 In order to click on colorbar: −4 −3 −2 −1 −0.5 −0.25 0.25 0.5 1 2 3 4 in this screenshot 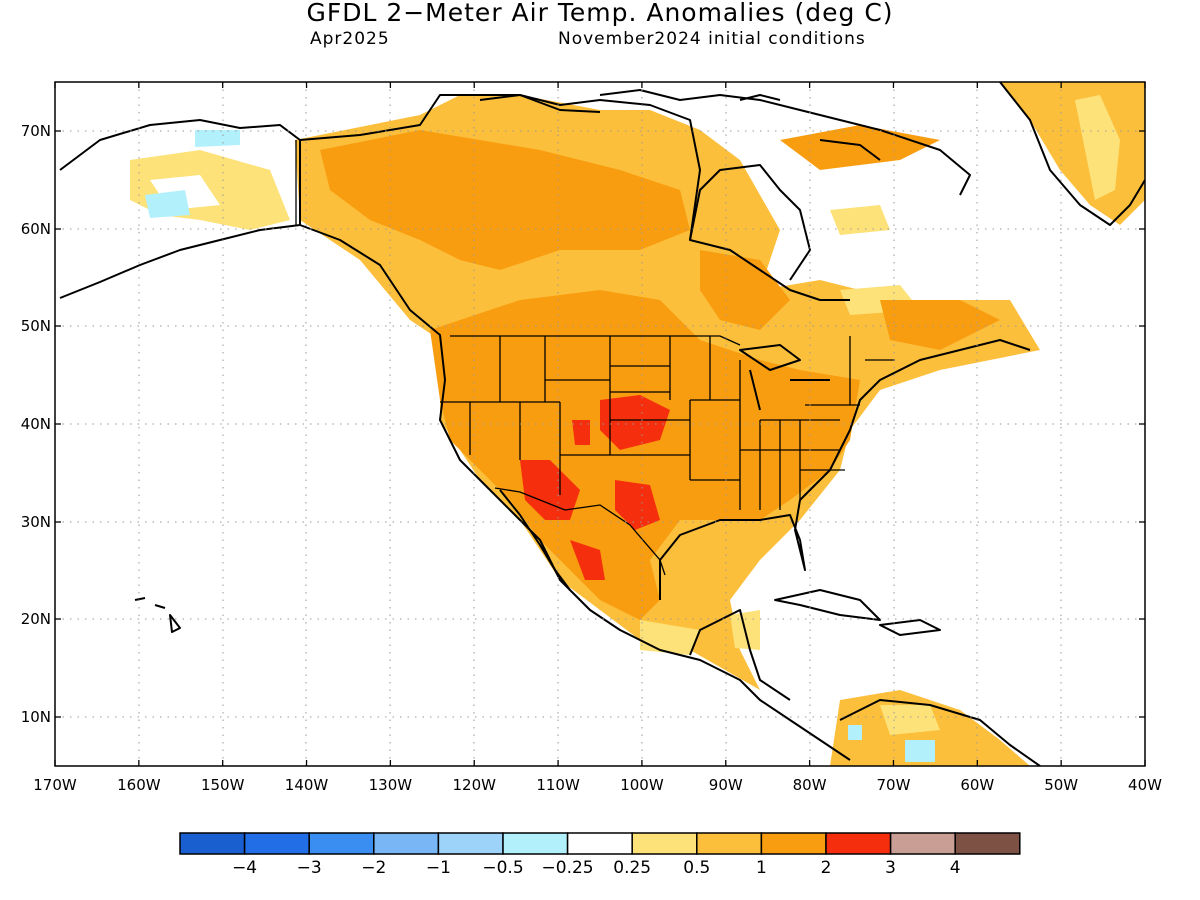, I will do `click(600, 855)`.